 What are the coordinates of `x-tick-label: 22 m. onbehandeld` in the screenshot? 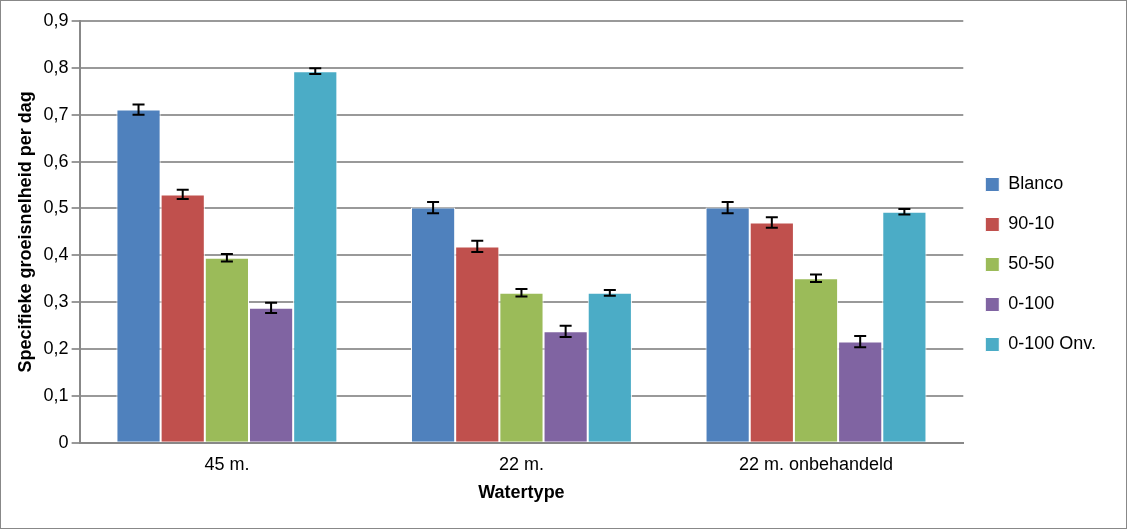 It's located at (816, 463).